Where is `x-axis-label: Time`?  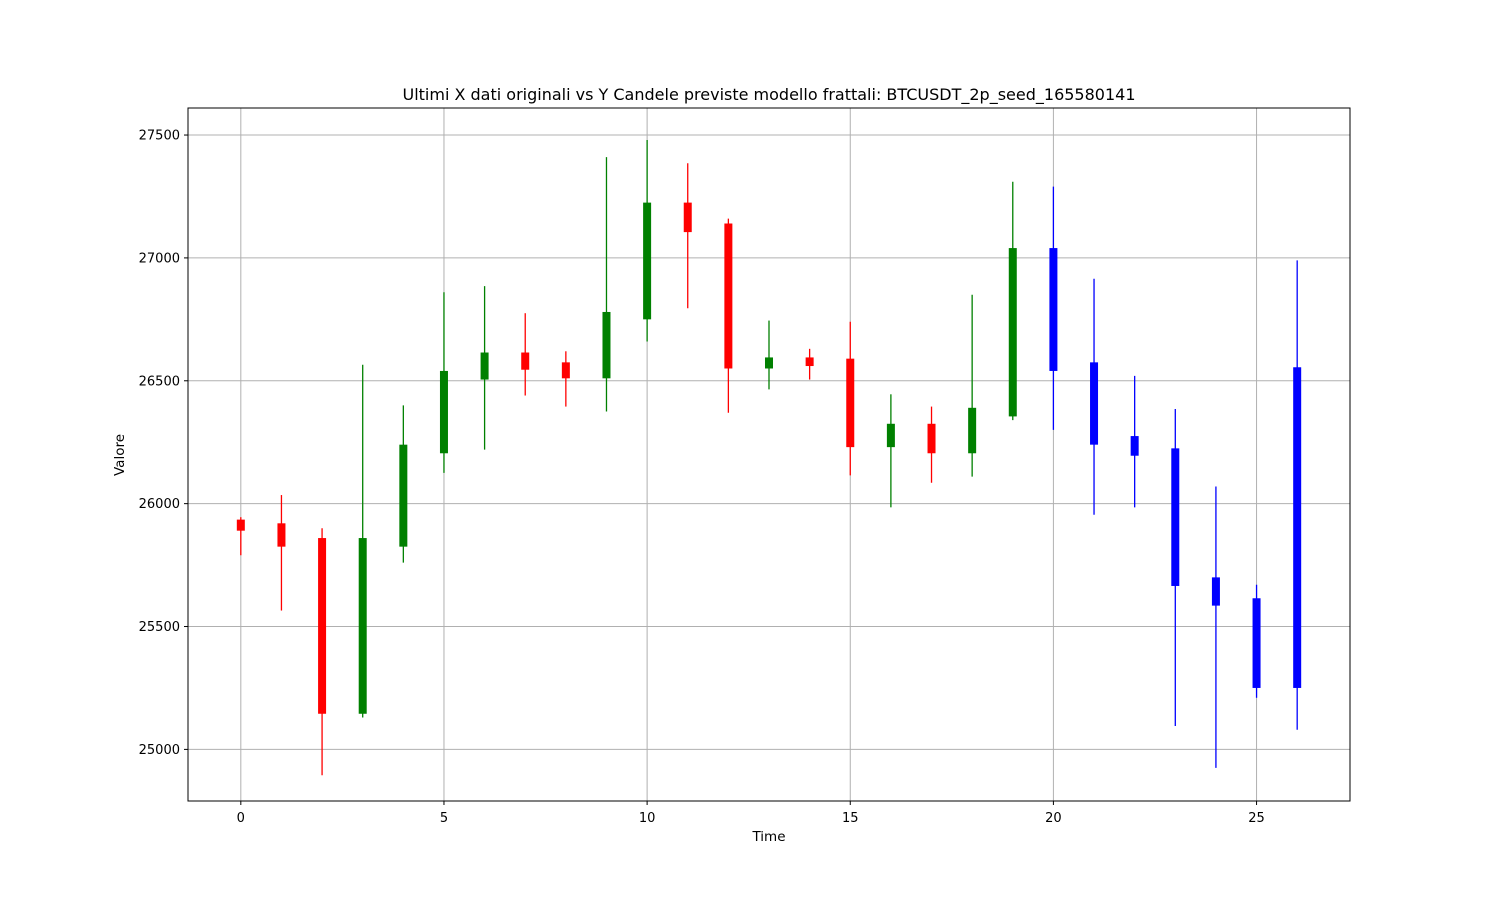
x-axis-label: Time is located at coordinates (768, 837).